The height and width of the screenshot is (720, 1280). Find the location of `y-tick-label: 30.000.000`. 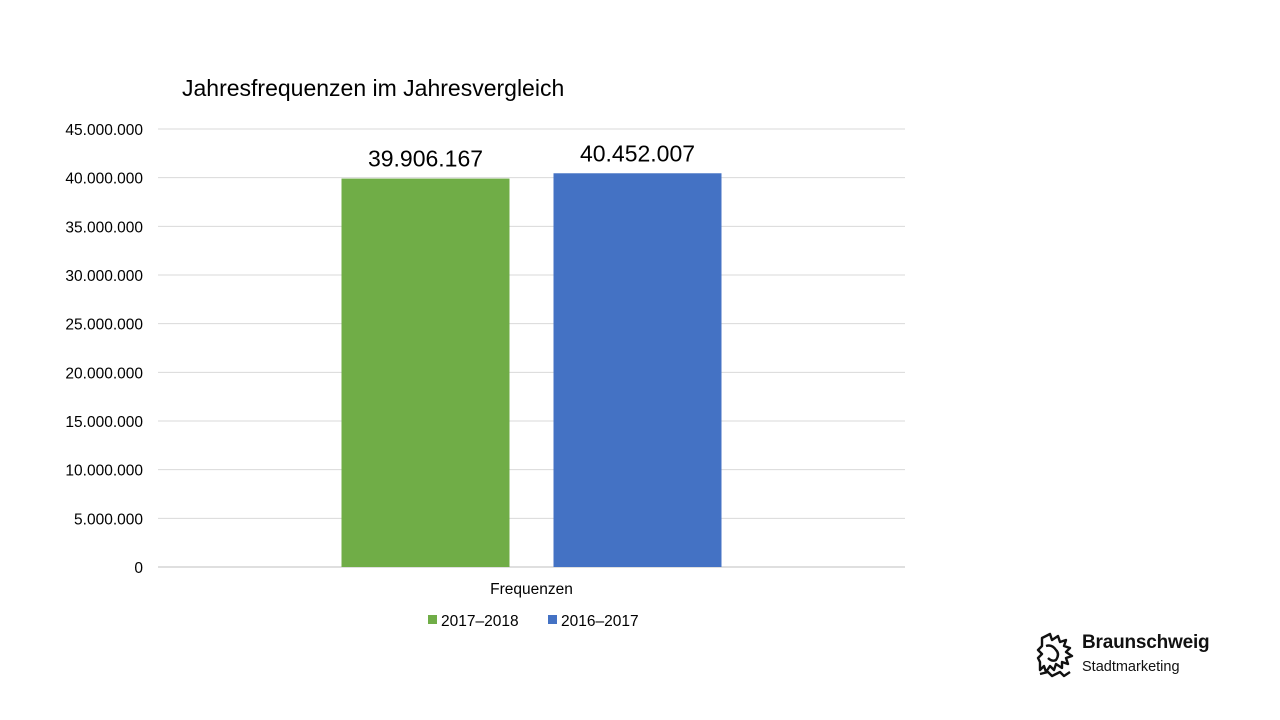

y-tick-label: 30.000.000 is located at coordinates (104, 276).